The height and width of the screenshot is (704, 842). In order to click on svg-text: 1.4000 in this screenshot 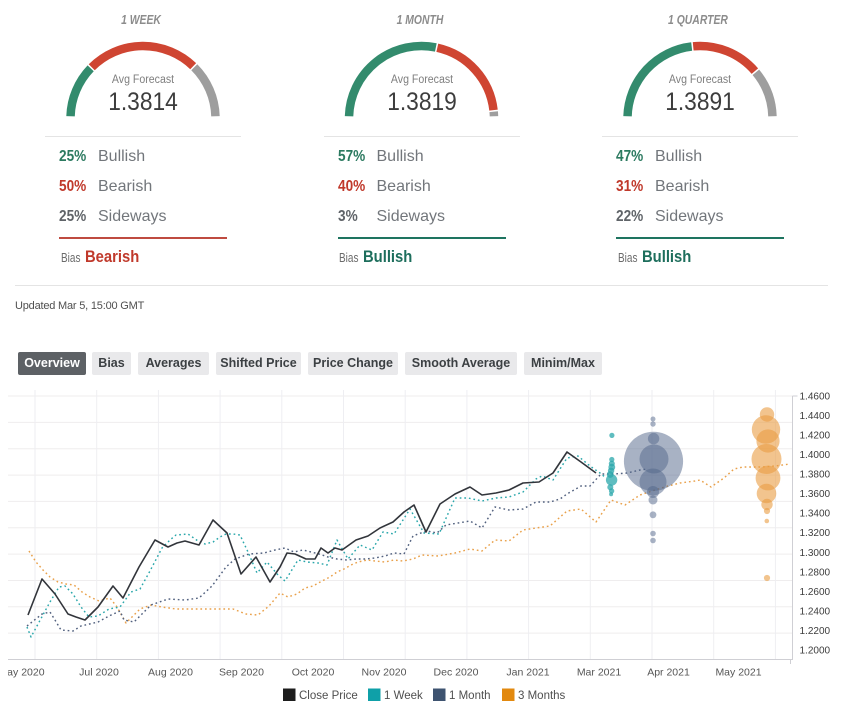, I will do `click(815, 455)`.